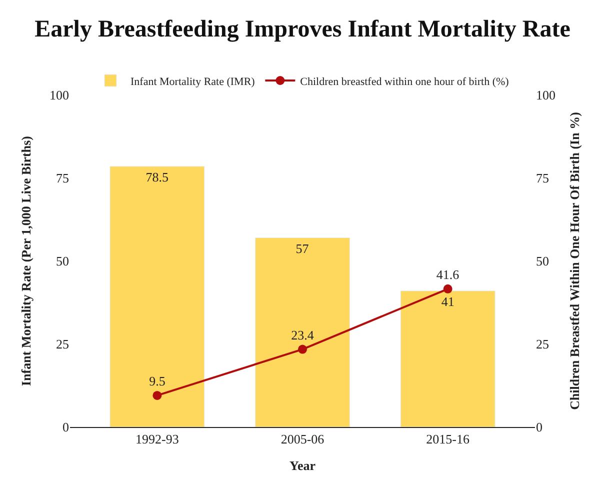 Image resolution: width=605 pixels, height=497 pixels. I want to click on y2-axis-title: Children Breastfed Within One Hour Of Birth (In %), so click(574, 261).